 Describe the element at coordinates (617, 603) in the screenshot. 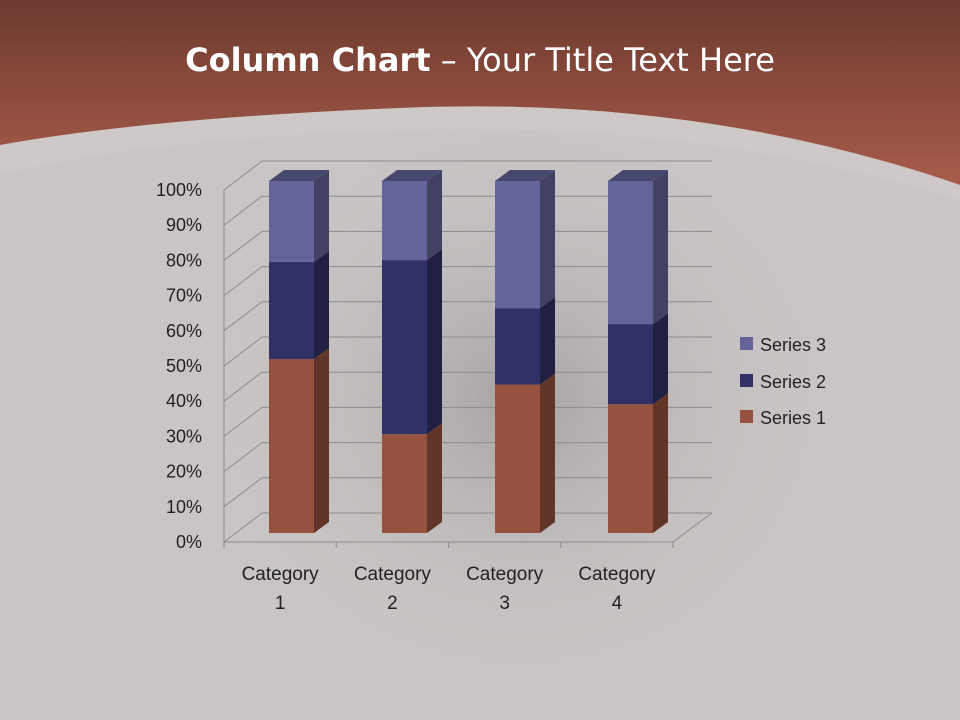

I see `category-label-line: 4` at that location.